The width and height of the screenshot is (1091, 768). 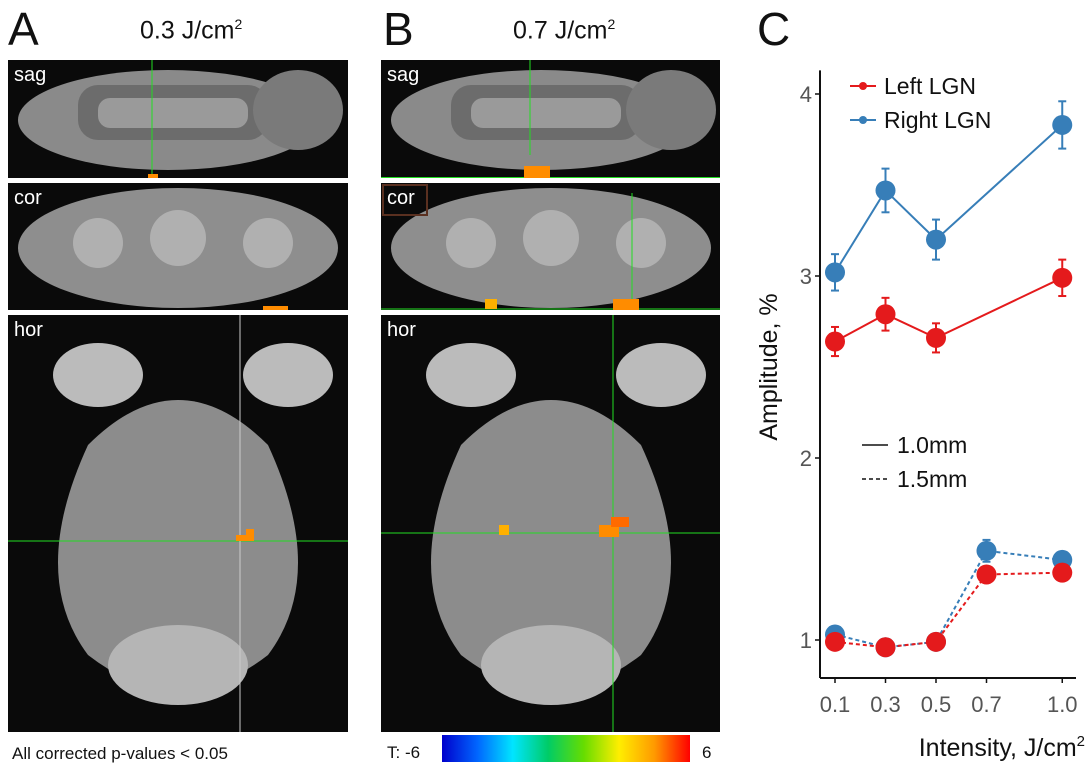 What do you see at coordinates (1081, 741) in the screenshot?
I see `x-axis-label-sup: 2` at bounding box center [1081, 741].